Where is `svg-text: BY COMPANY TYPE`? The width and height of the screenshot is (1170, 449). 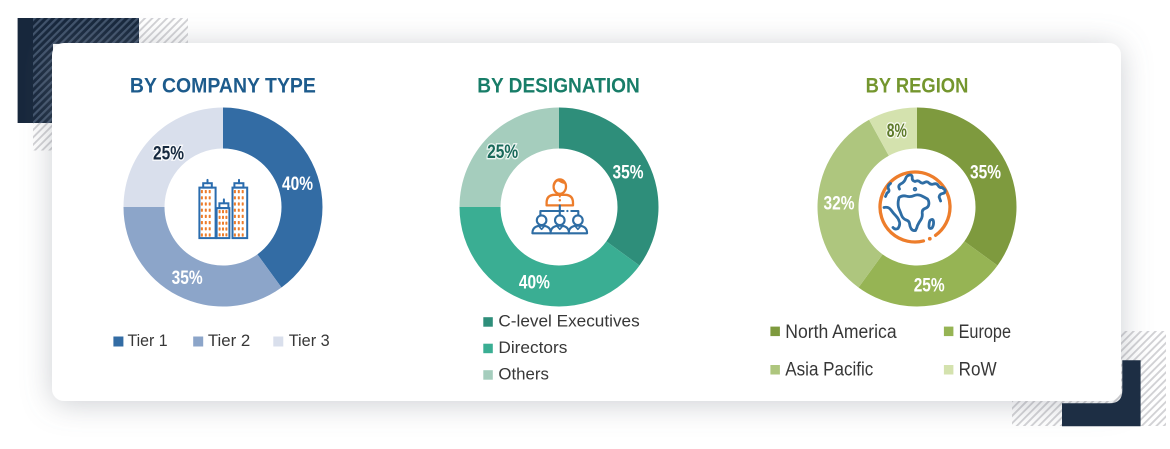 svg-text: BY COMPANY TYPE is located at coordinates (223, 85).